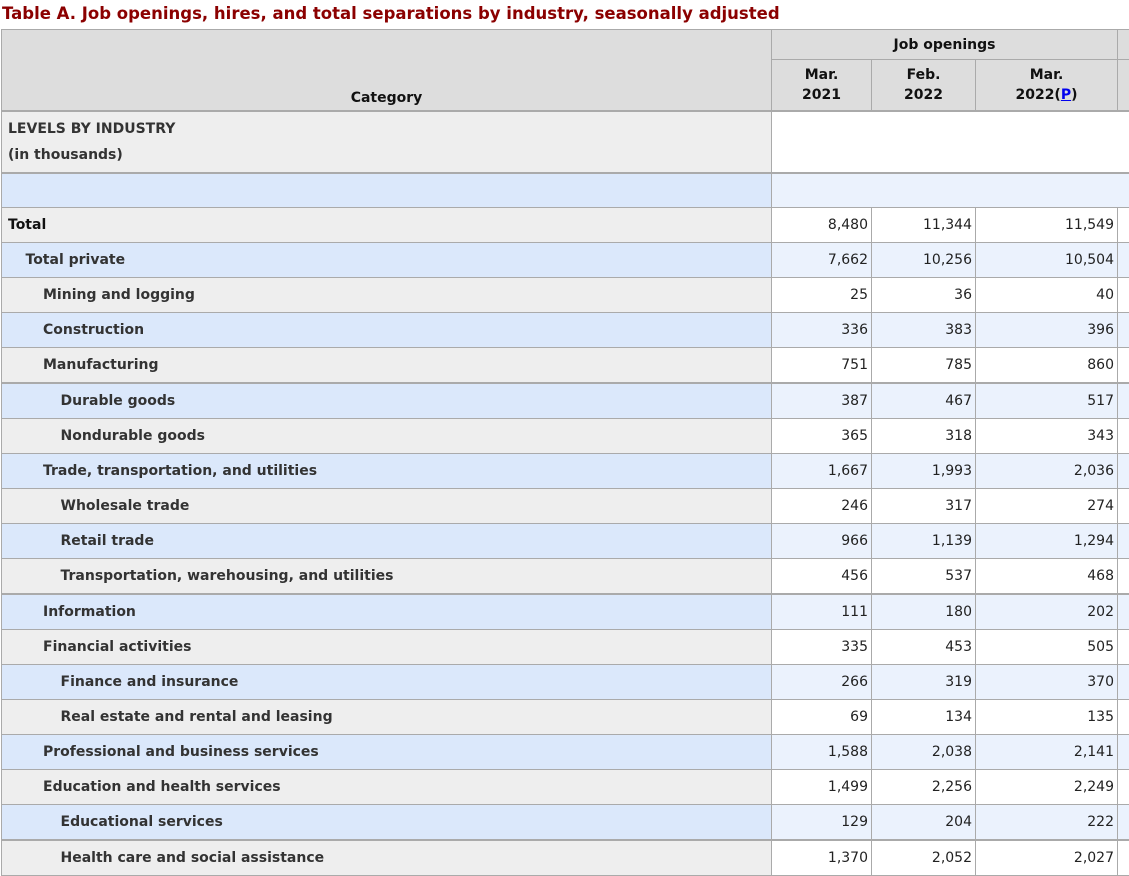 This screenshot has width=1129, height=876. Describe the element at coordinates (387, 401) in the screenshot. I see `row-label: Durable goods` at that location.